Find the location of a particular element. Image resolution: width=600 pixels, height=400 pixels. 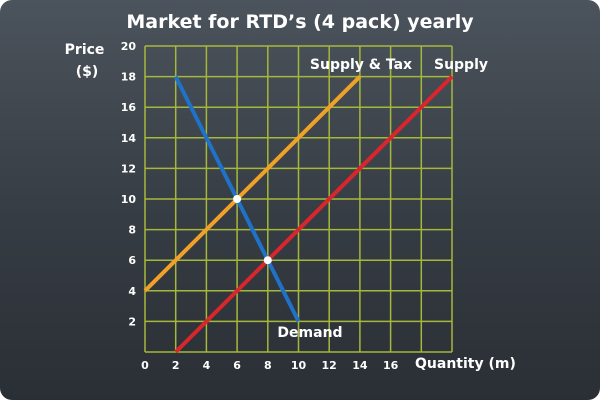

x-axis-label: Quantity (m) is located at coordinates (465, 364).